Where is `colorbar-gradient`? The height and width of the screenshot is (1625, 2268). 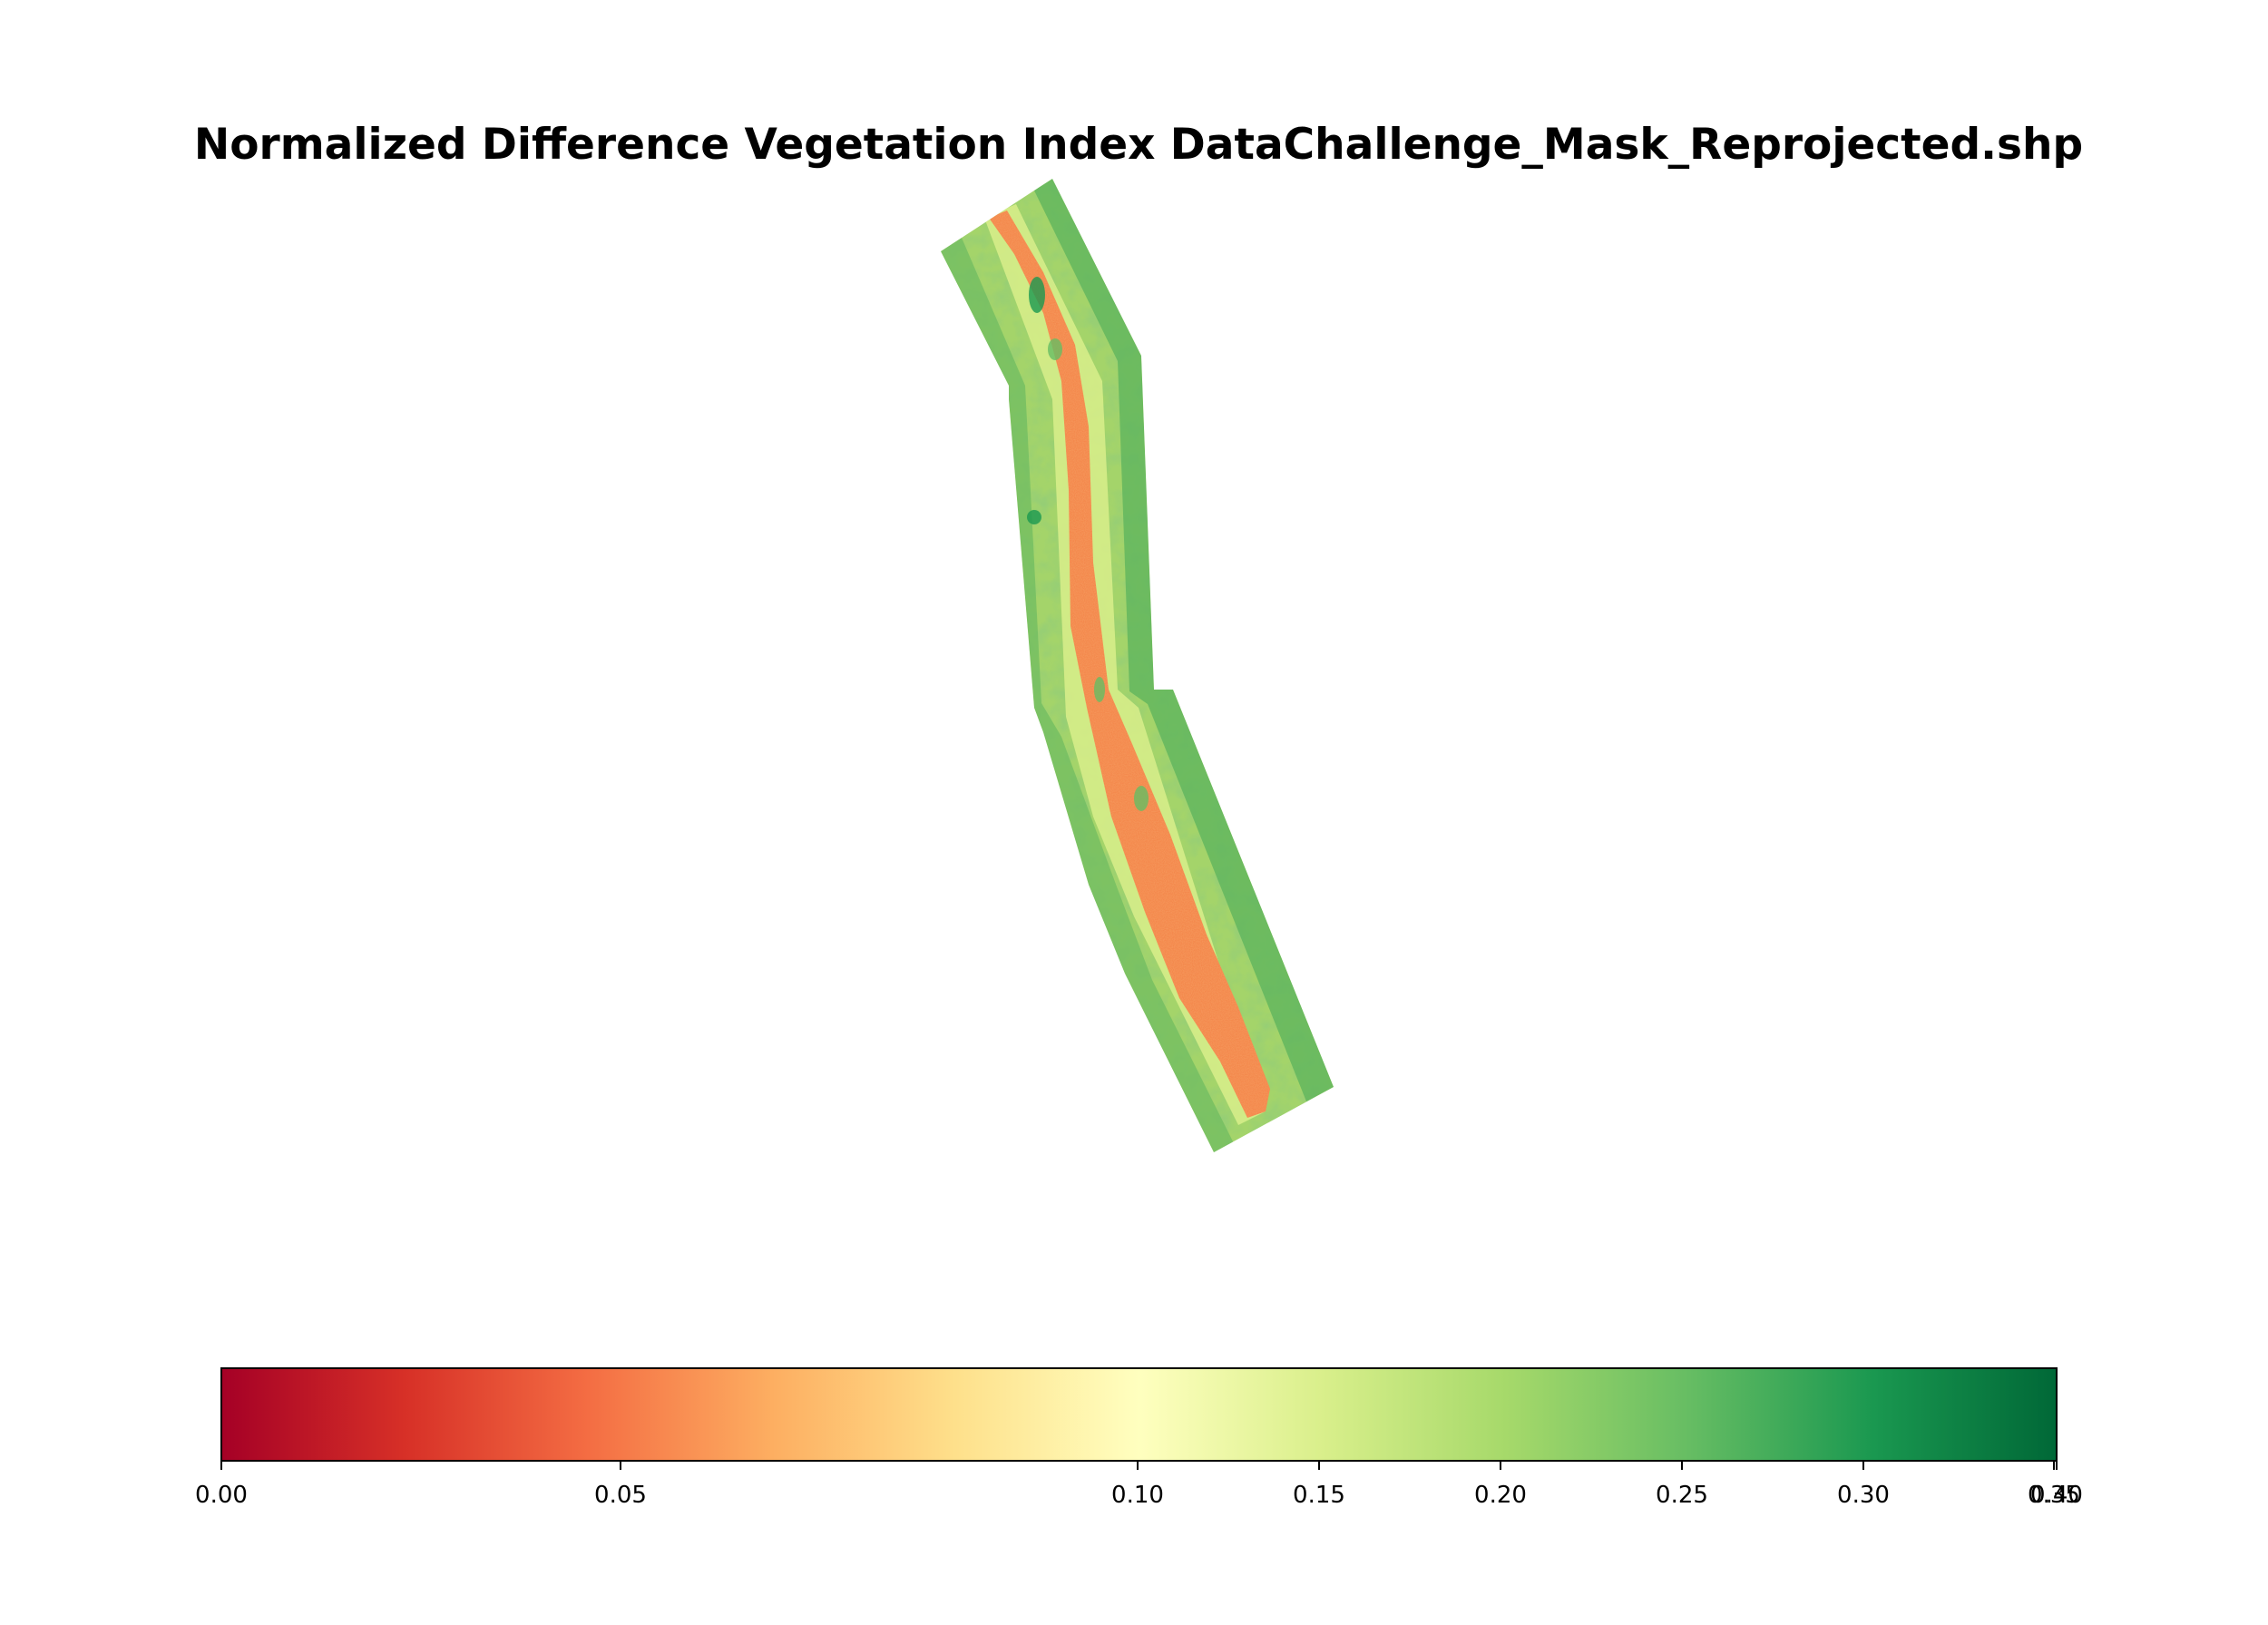
colorbar-gradient is located at coordinates (1139, 1415).